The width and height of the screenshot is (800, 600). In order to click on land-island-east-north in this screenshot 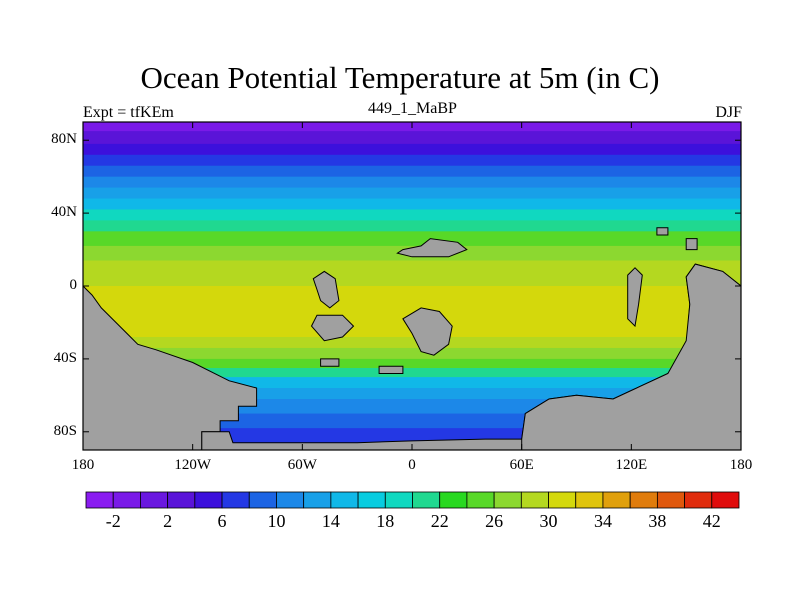, I will do `click(691, 244)`.